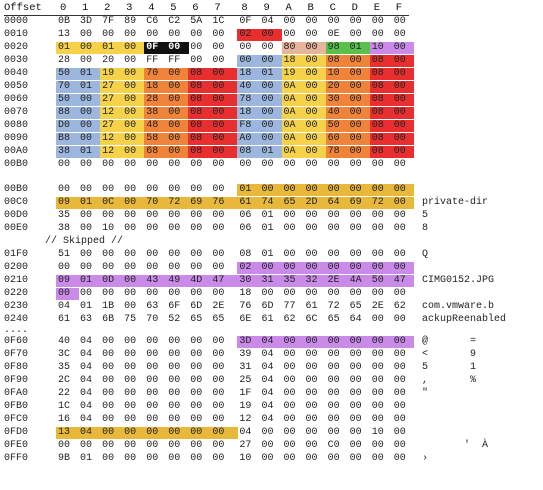 The height and width of the screenshot is (490, 543). Describe the element at coordinates (108, 86) in the screenshot. I see `hex-byte: 27` at that location.